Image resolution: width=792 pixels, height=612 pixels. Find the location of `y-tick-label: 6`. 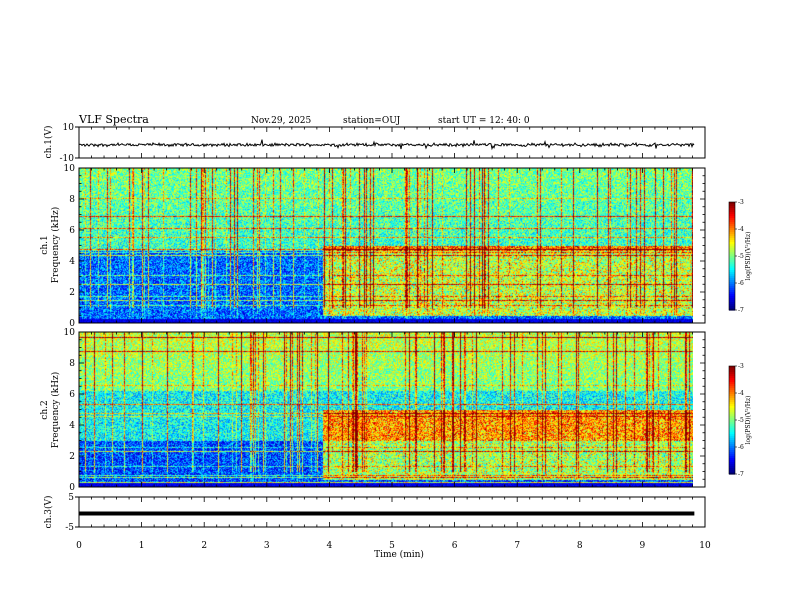

y-tick-label: 6 is located at coordinates (72, 231).